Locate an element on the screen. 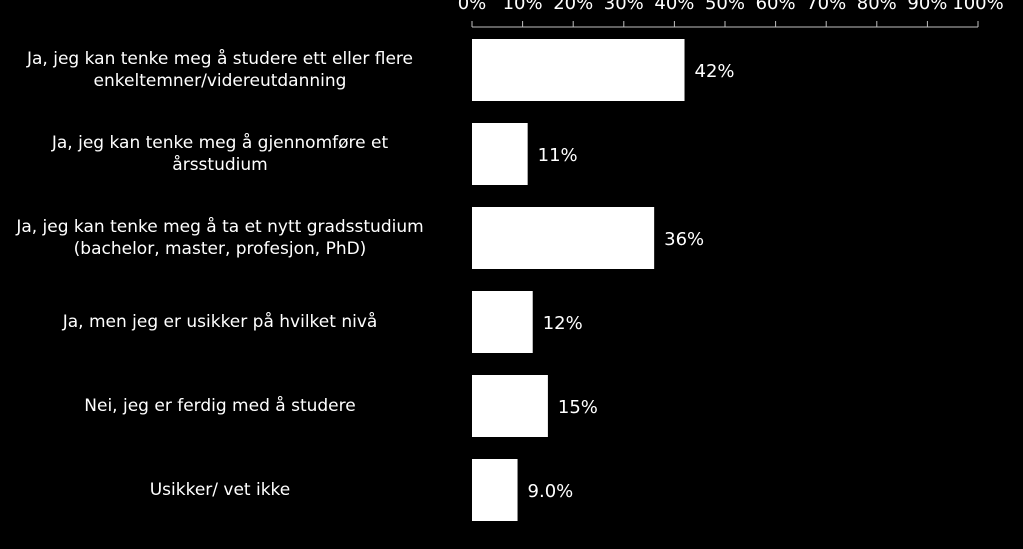 This screenshot has width=1023, height=549. value-label: 12% is located at coordinates (563, 323).